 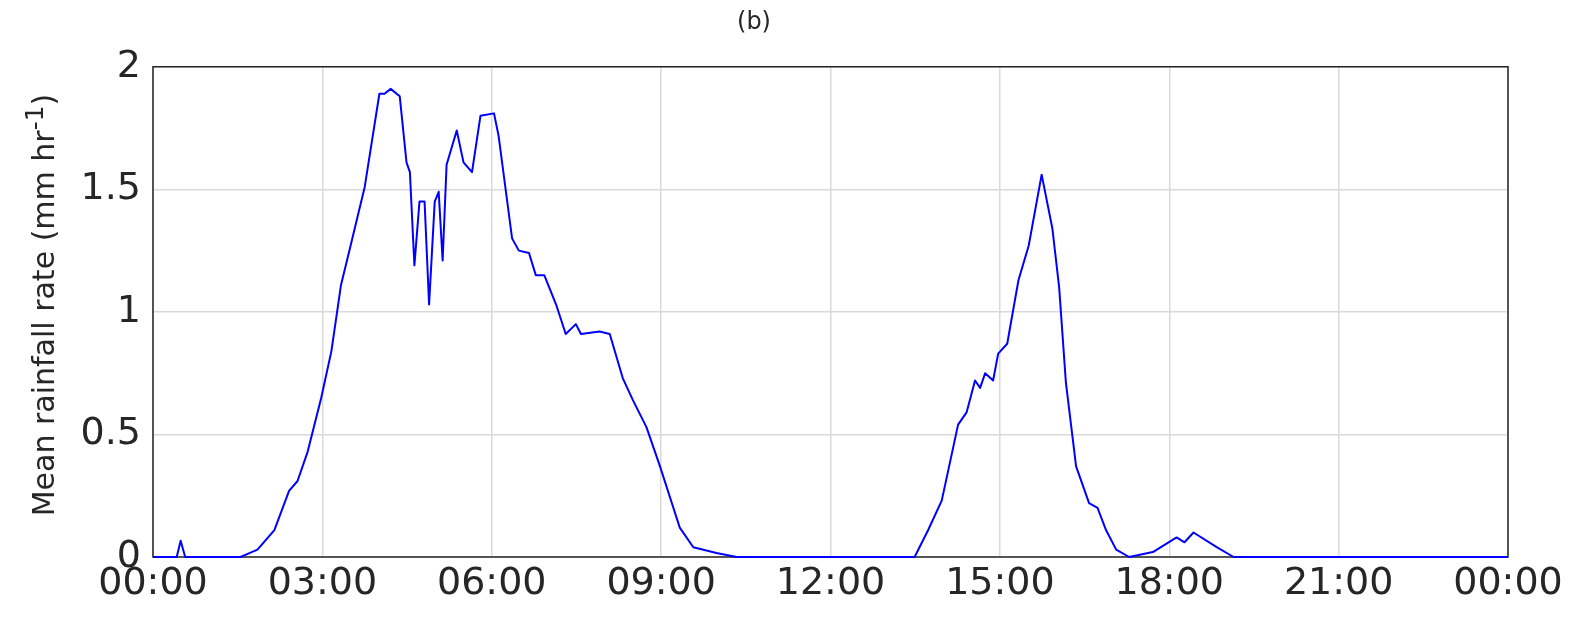 What do you see at coordinates (1169, 580) in the screenshot?
I see `x-tick-label: 18:00` at bounding box center [1169, 580].